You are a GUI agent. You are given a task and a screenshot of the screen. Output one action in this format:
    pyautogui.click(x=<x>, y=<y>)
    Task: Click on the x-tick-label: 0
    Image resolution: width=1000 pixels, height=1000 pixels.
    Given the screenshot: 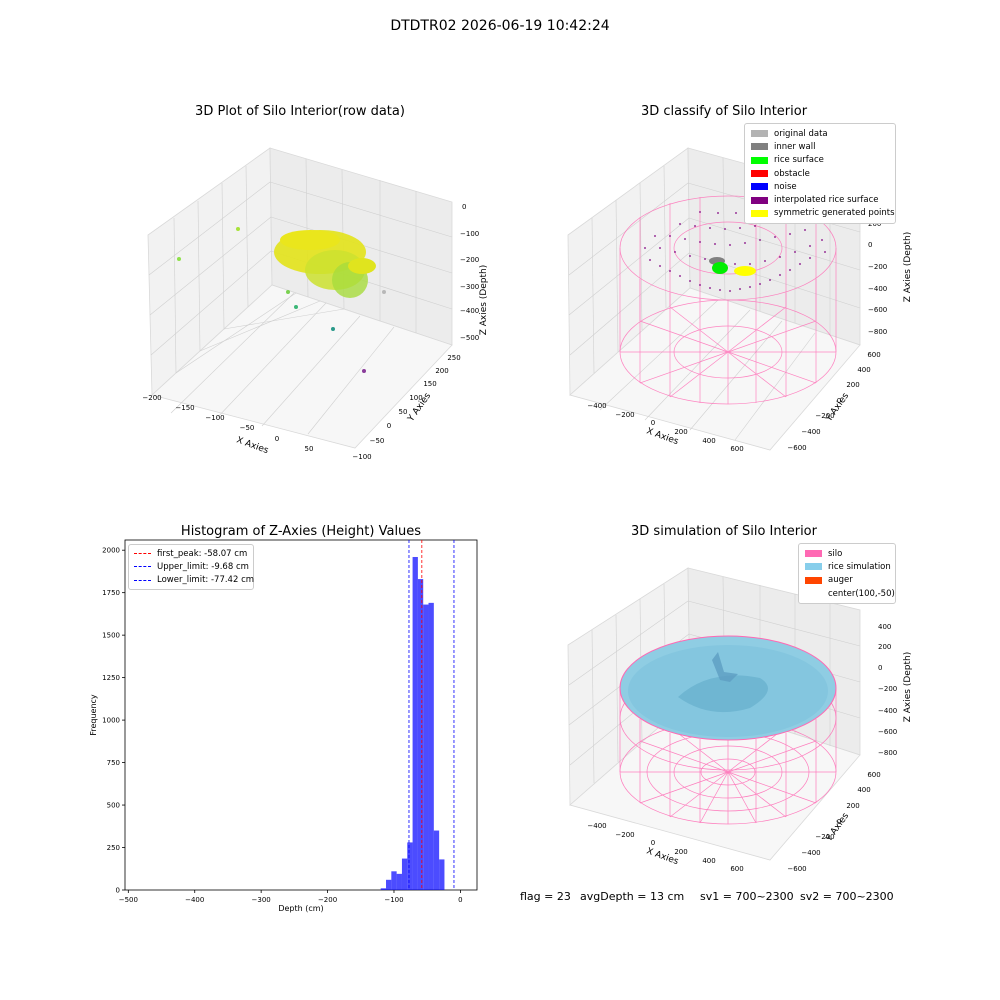 What is the action you would take?
    pyautogui.click(x=460, y=900)
    